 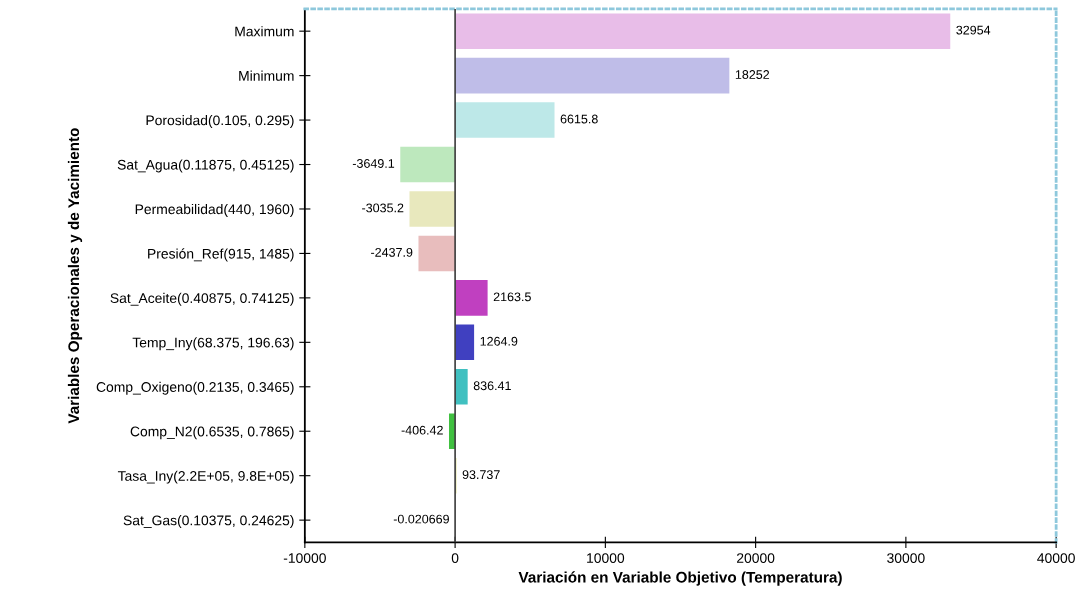 What do you see at coordinates (304, 558) in the screenshot?
I see `x-tick-label: -10000` at bounding box center [304, 558].